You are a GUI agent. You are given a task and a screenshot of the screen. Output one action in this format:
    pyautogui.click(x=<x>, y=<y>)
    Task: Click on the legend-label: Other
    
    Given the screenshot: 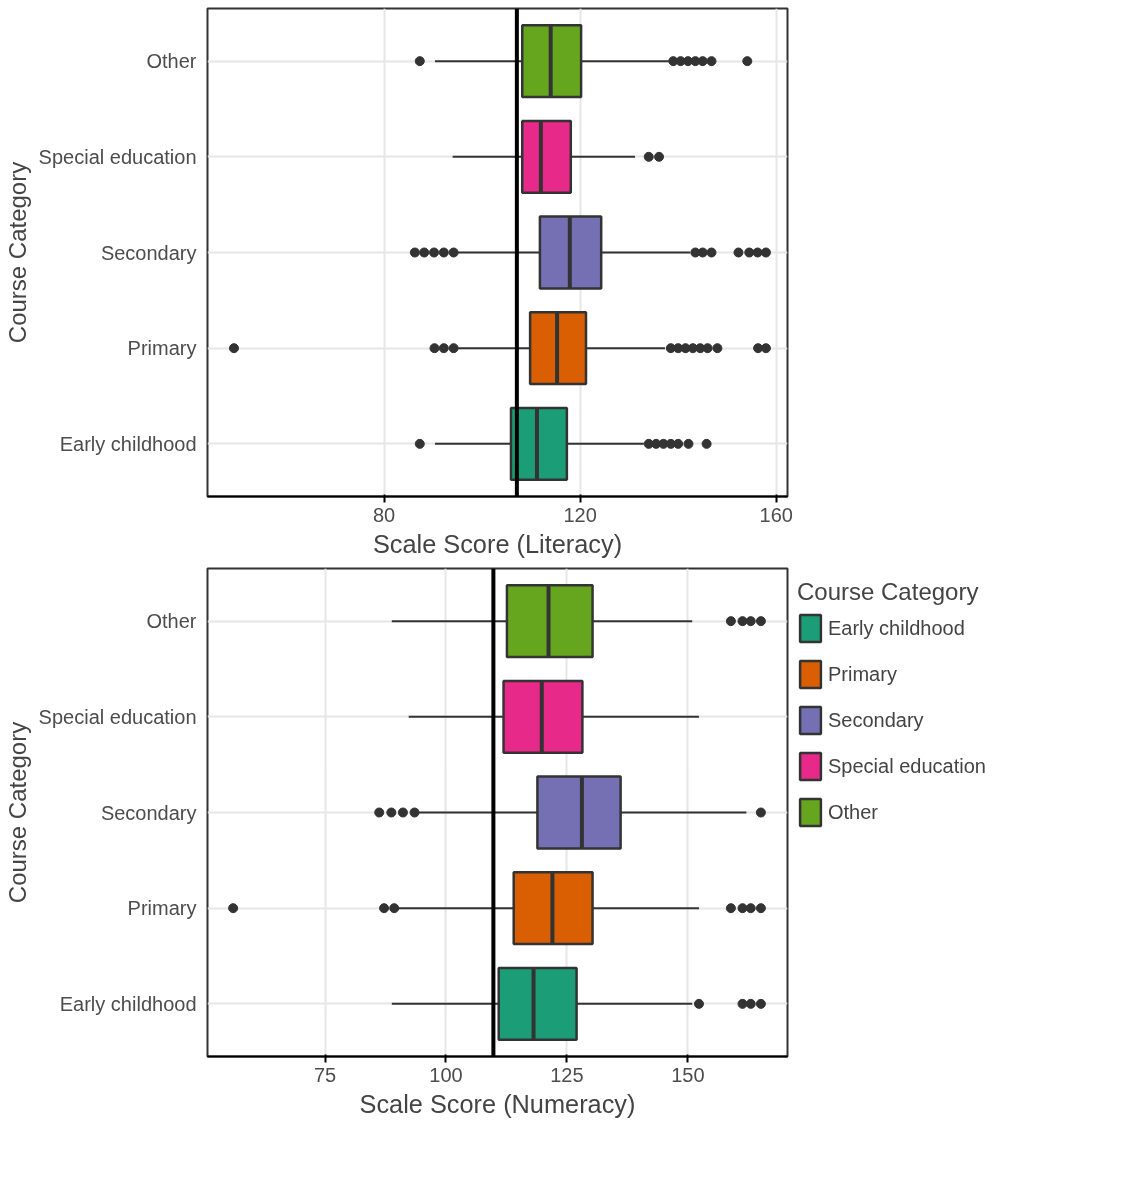 What is the action you would take?
    pyautogui.click(x=853, y=812)
    